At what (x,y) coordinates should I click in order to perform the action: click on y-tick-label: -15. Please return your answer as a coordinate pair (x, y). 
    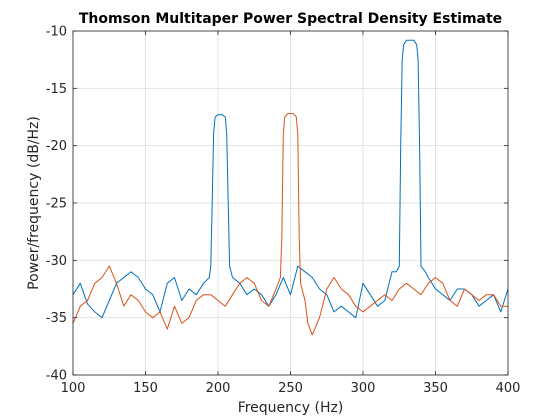
    Looking at the image, I should click on (56, 89).